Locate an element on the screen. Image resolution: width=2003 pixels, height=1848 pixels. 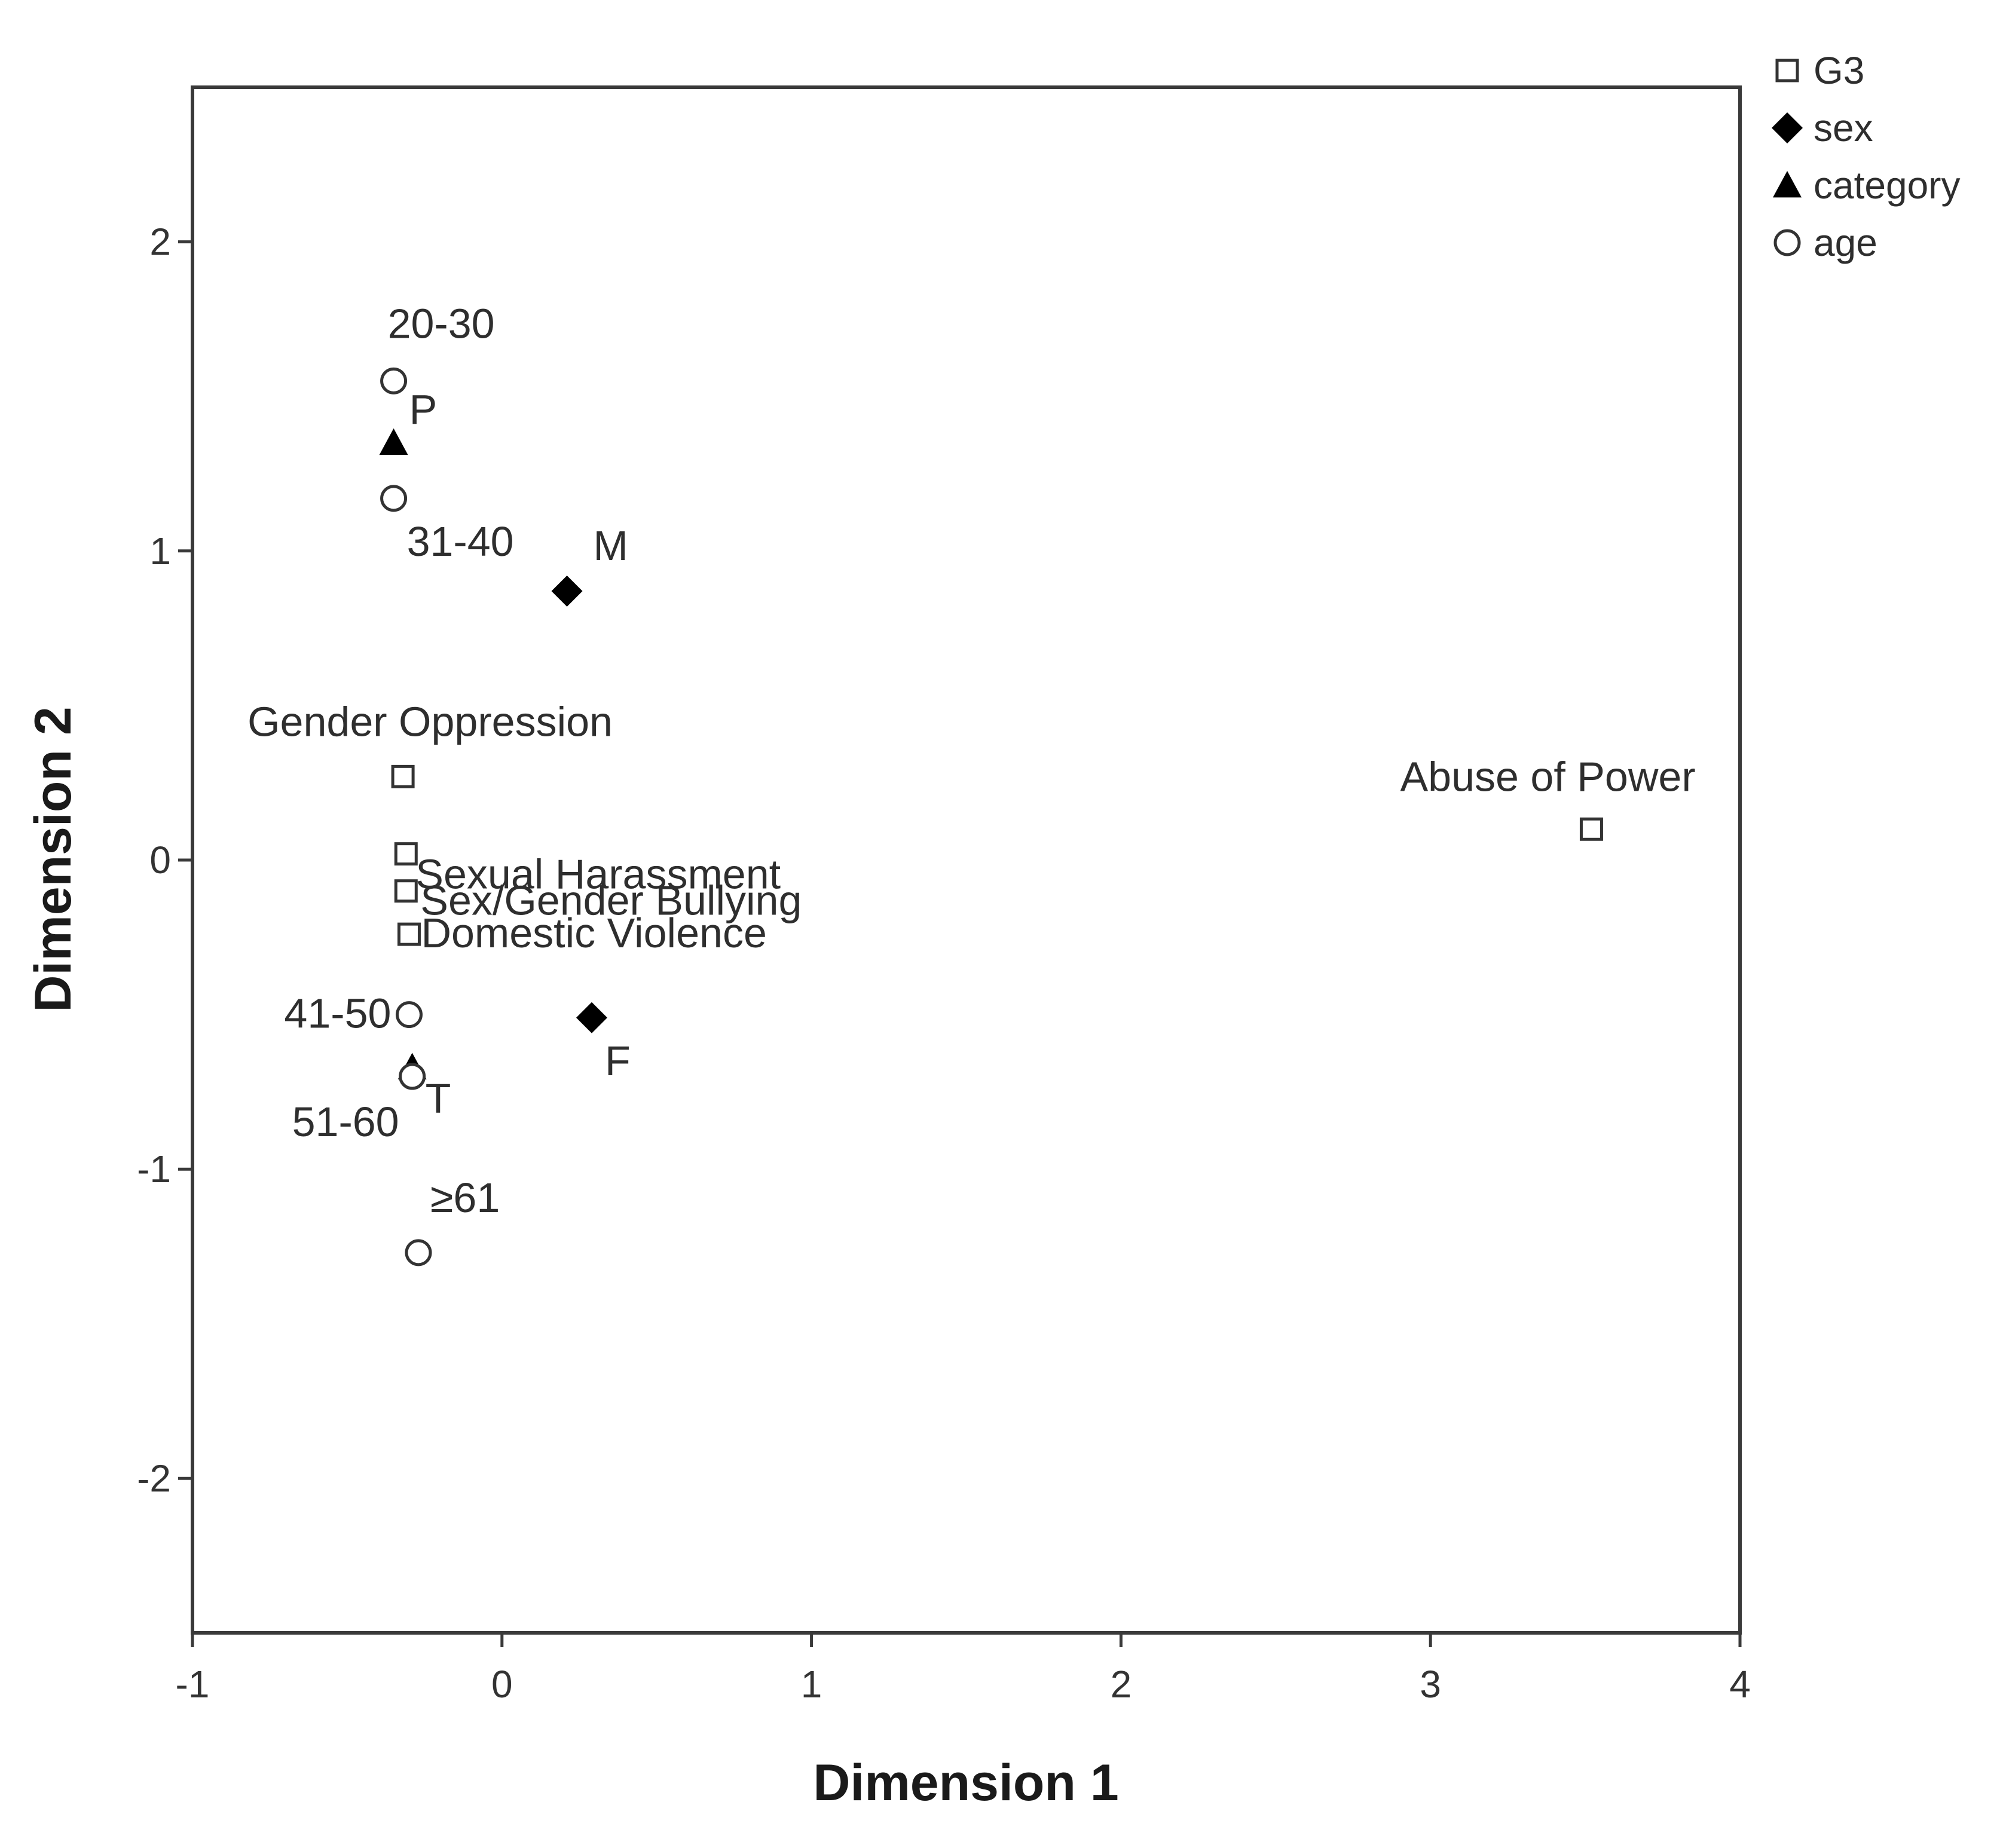
legend-G3-marker is located at coordinates (1787, 70).